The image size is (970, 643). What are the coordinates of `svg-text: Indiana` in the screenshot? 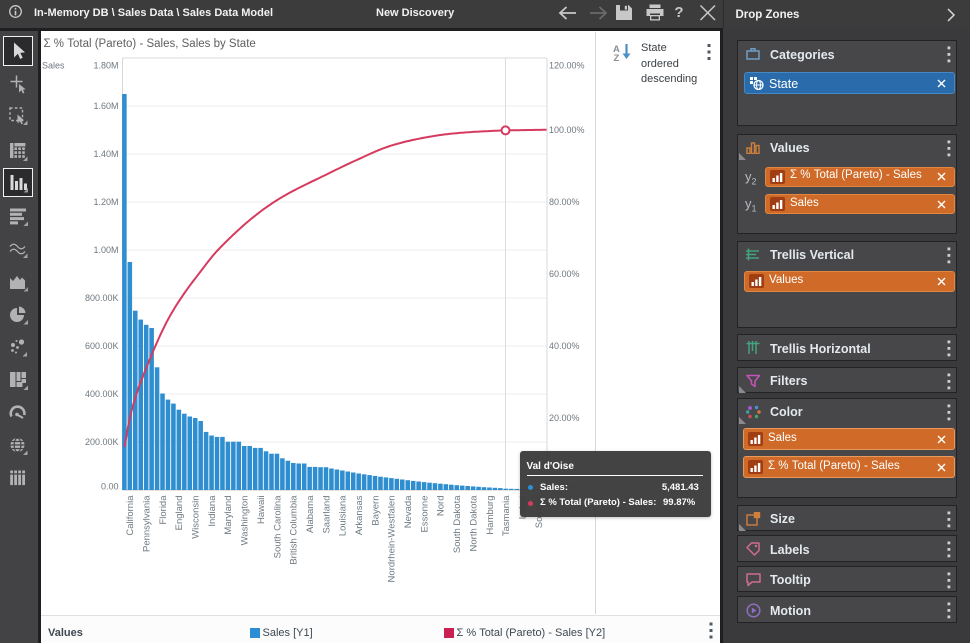 It's located at (212, 511).